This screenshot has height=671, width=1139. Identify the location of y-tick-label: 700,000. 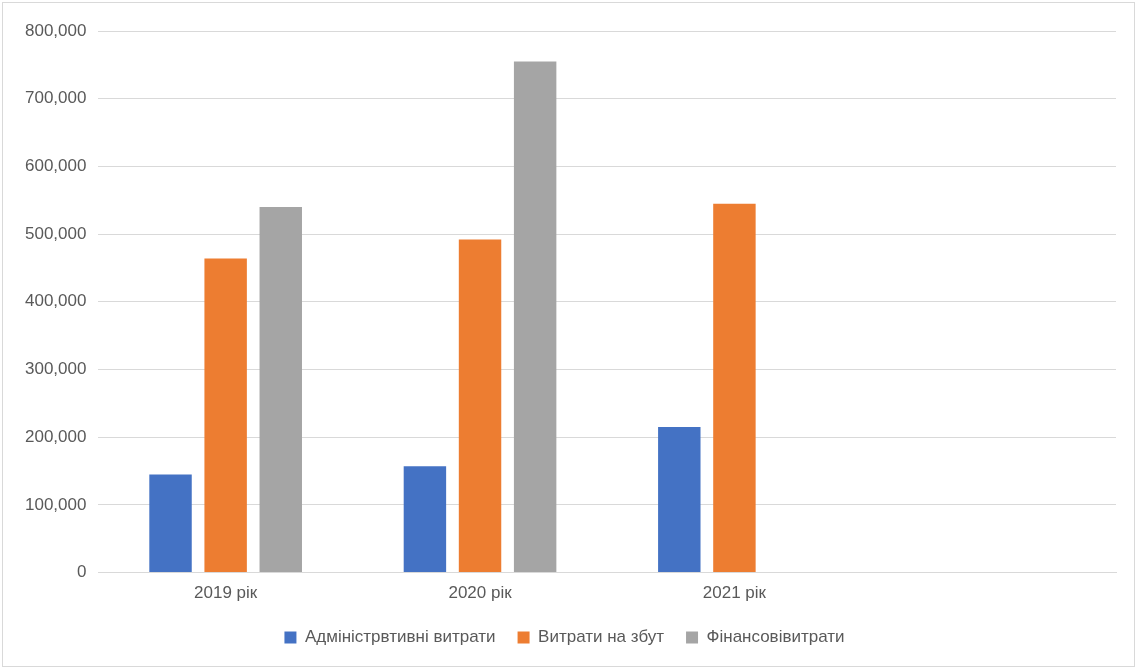
(56, 98).